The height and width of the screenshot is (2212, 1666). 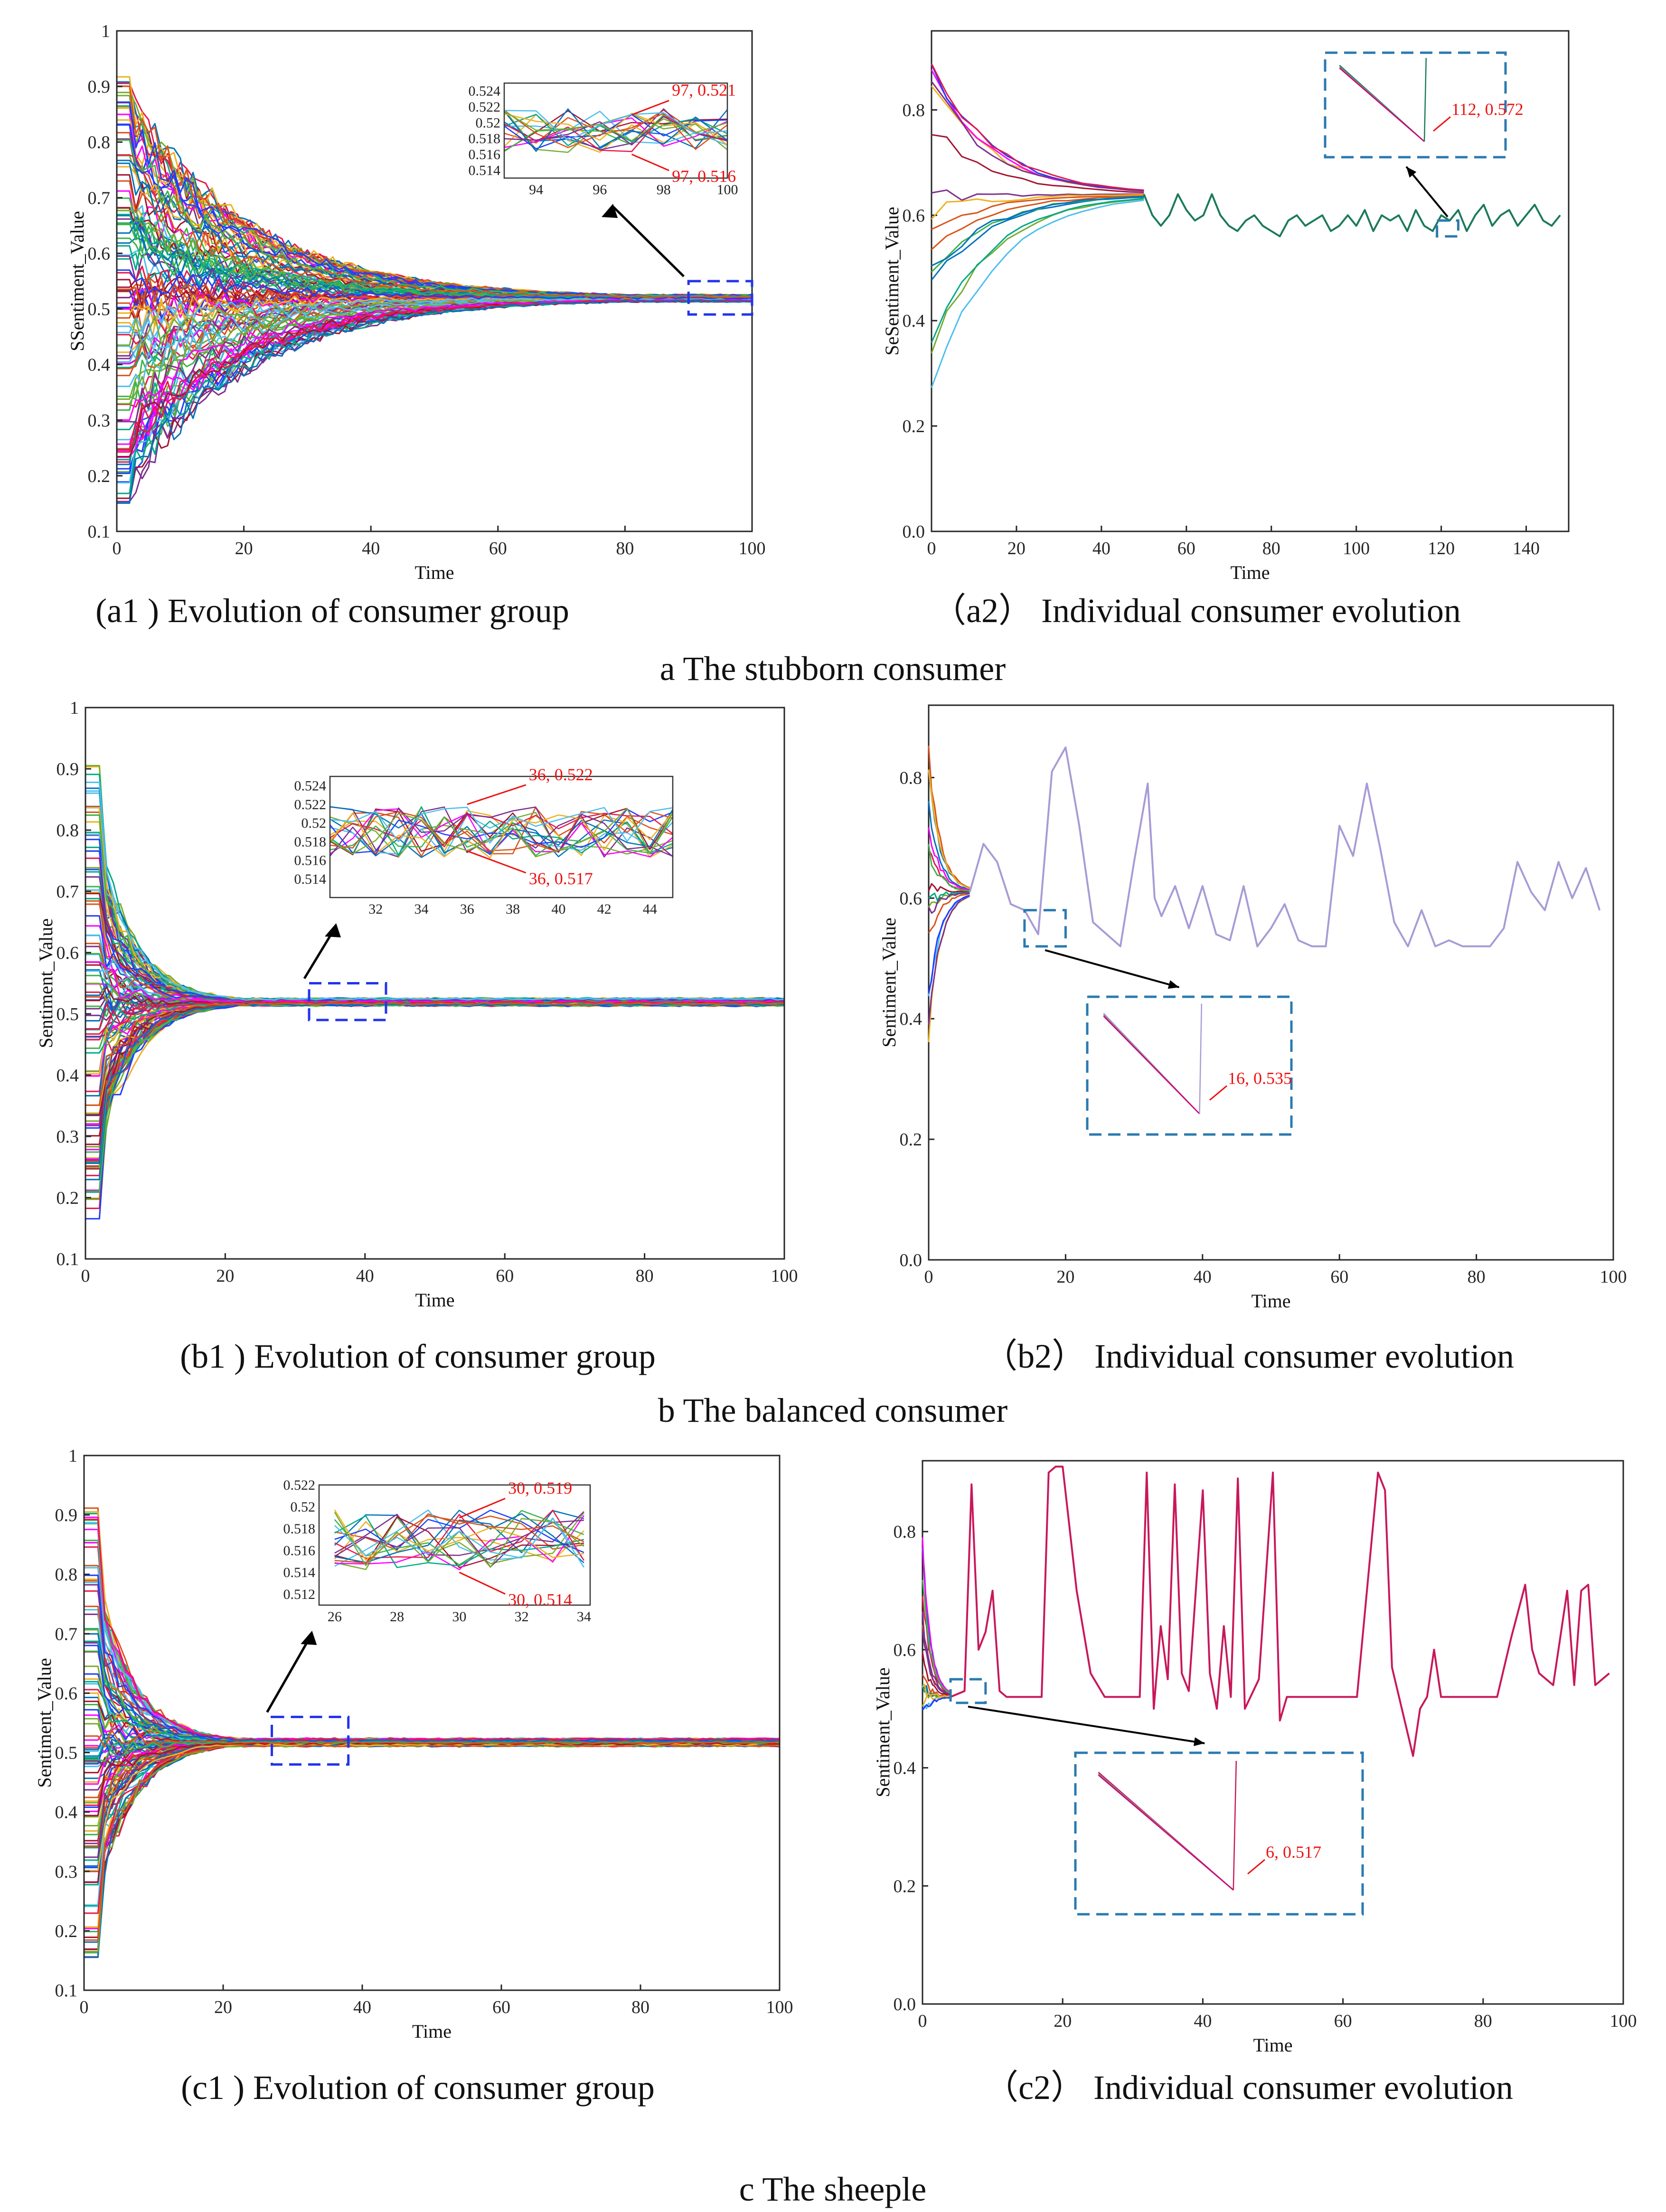 I want to click on a1-x-tick-label: 80, so click(x=625, y=548).